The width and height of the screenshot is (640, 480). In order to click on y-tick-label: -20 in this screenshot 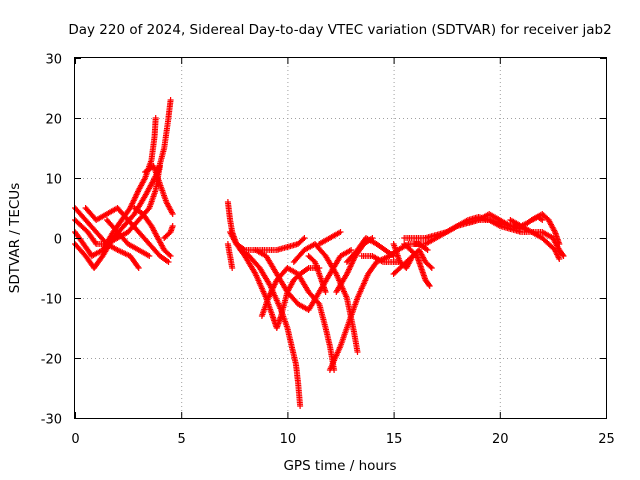, I will do `click(51, 360)`.